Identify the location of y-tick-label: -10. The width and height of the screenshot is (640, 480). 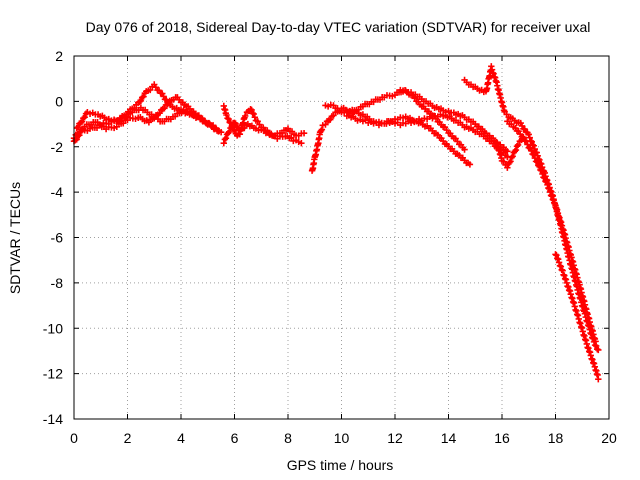
(53, 328).